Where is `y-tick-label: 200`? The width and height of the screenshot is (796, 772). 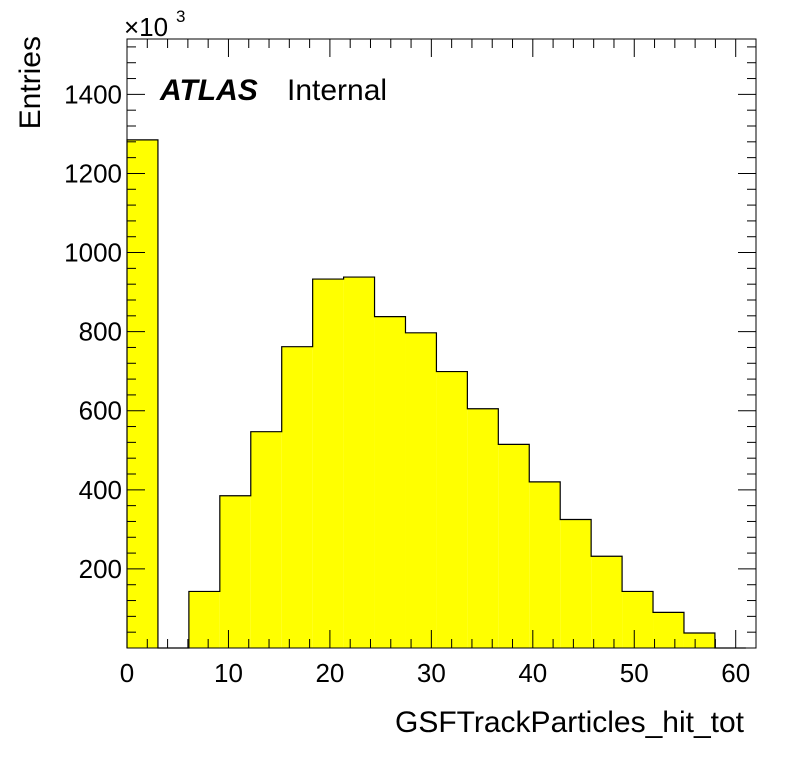 y-tick-label: 200 is located at coordinates (100, 569).